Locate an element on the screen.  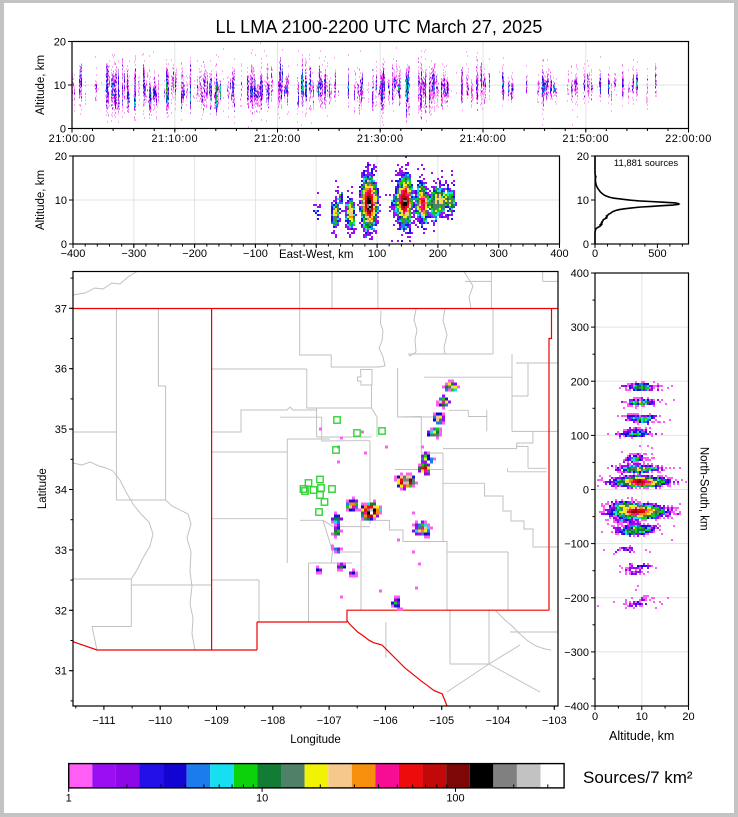
svg-text: 35 is located at coordinates (61, 430).